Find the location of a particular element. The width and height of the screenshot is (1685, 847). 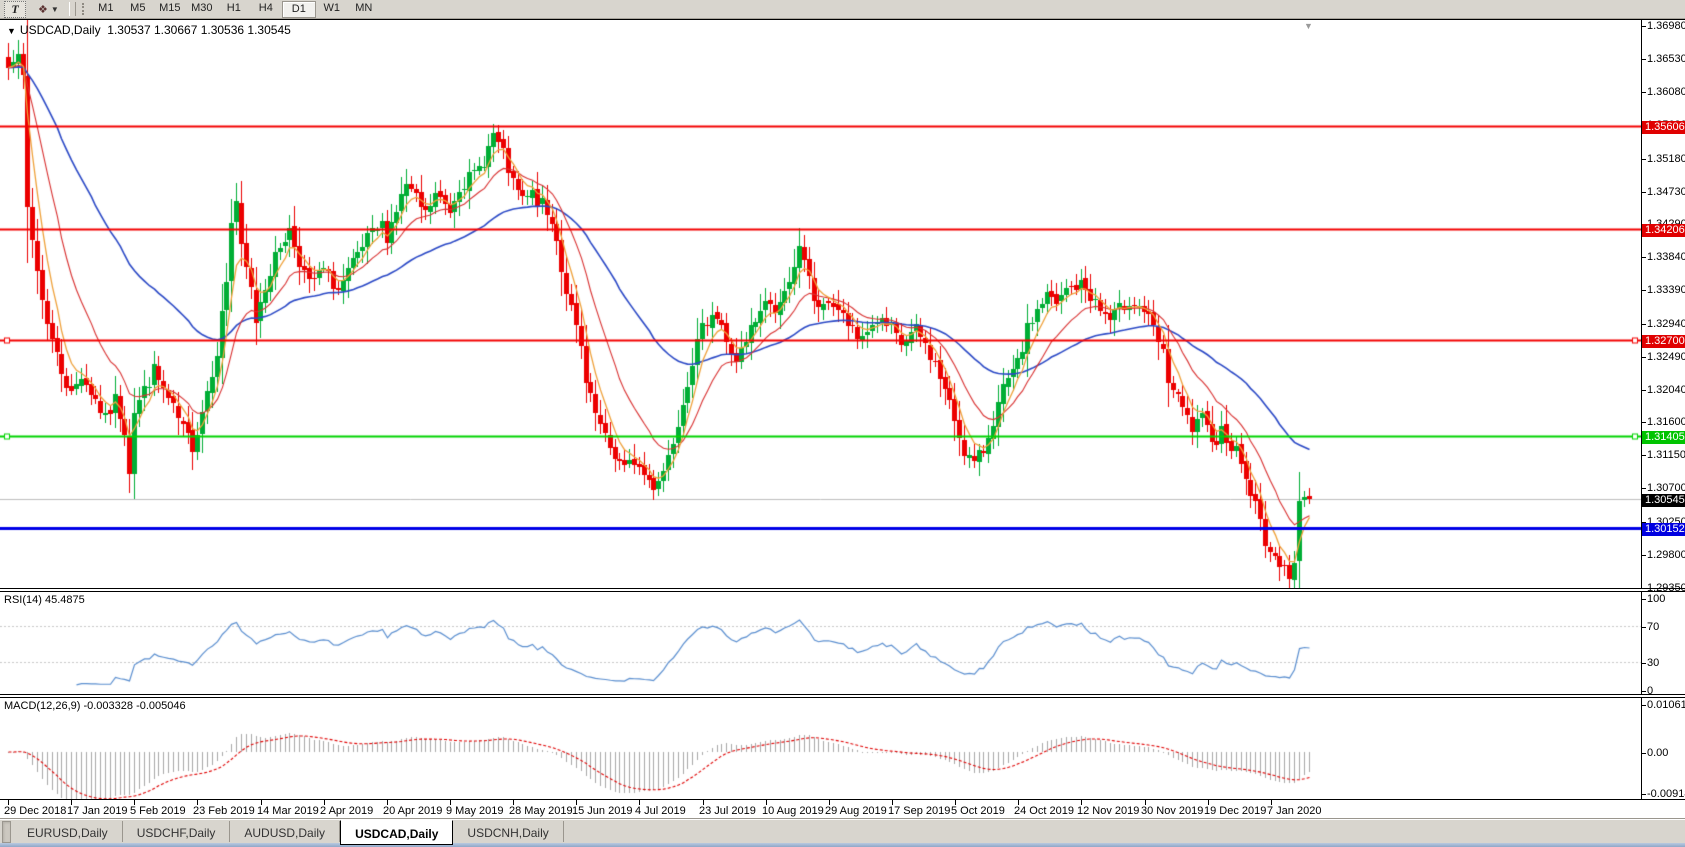

rsi-tick-label: 70 is located at coordinates (1653, 627).